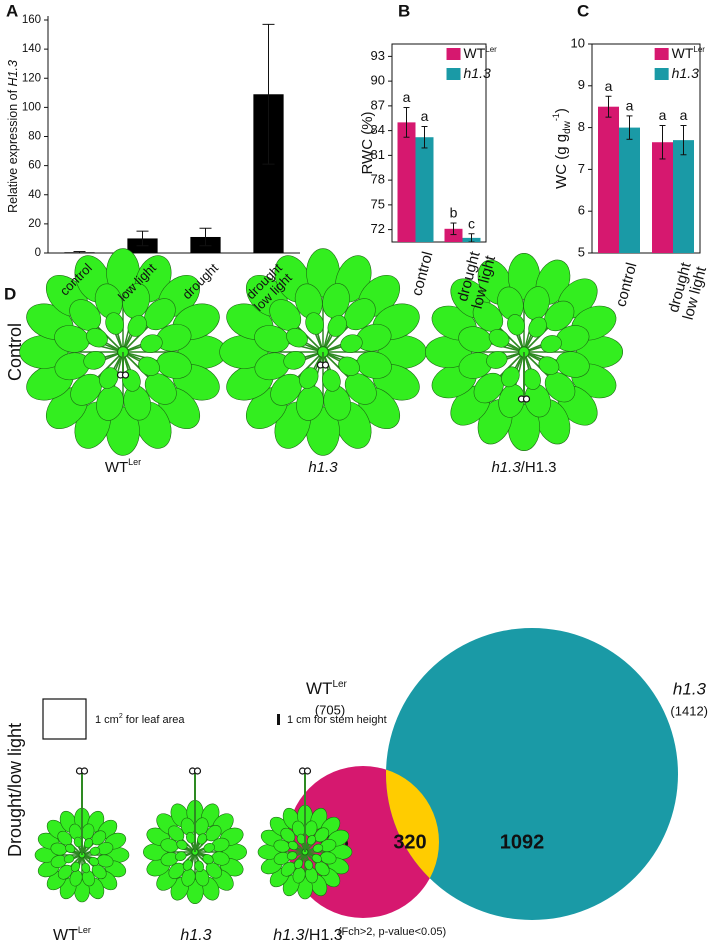  Describe the element at coordinates (38, 253) in the screenshot. I see `y-tick-label: 0` at that location.